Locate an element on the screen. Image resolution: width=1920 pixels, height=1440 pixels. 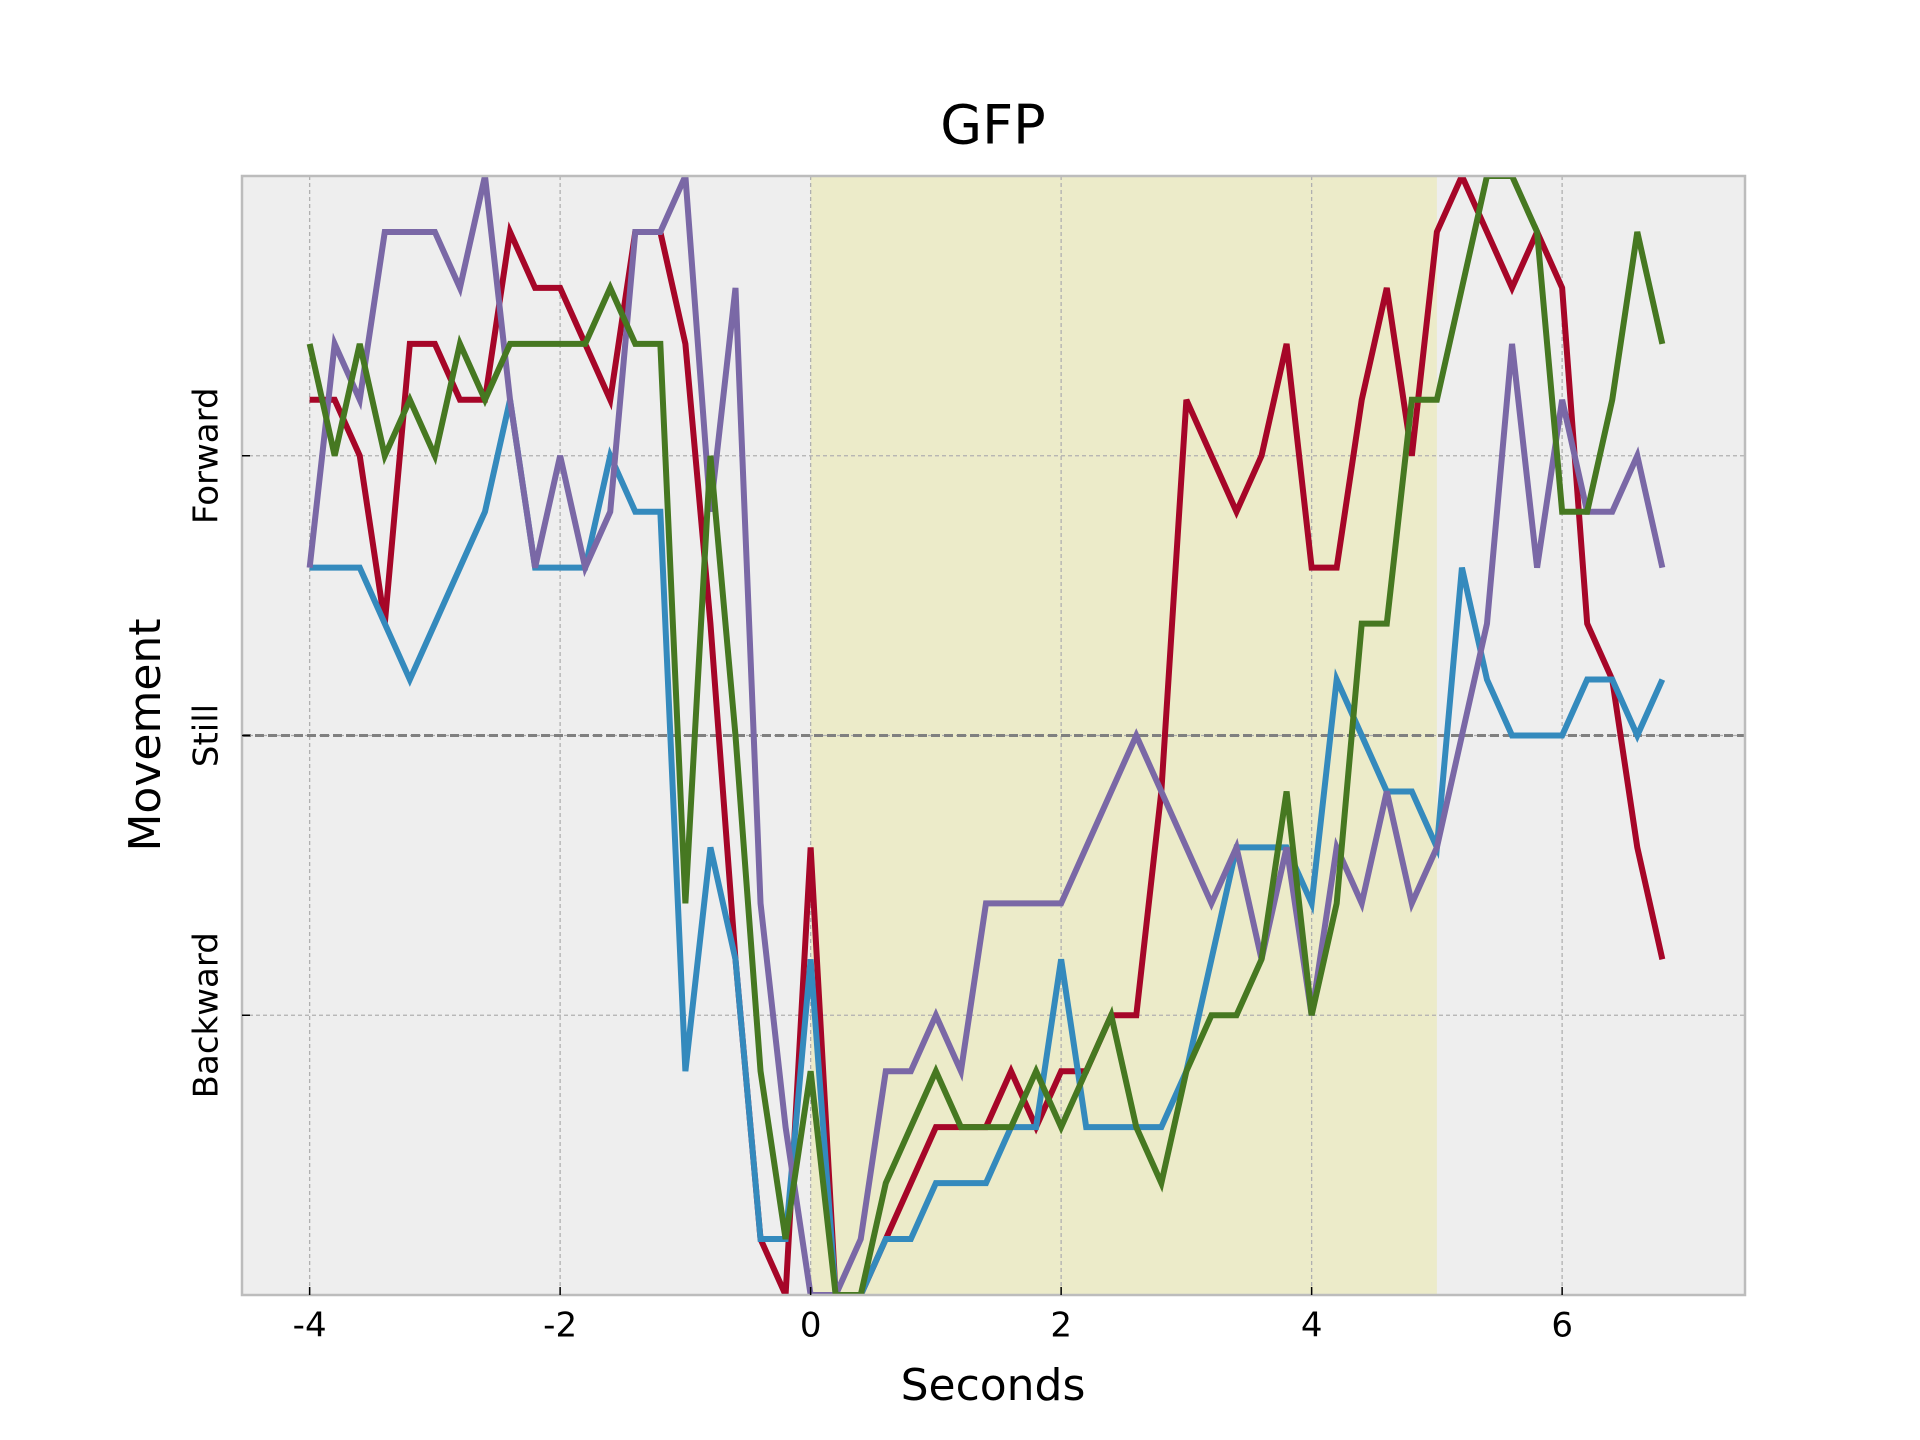
y-tick-label: Still is located at coordinates (207, 735).